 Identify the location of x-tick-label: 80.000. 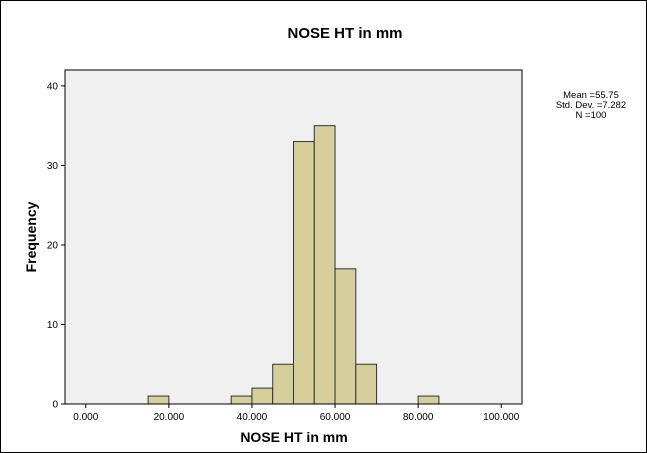
(418, 417).